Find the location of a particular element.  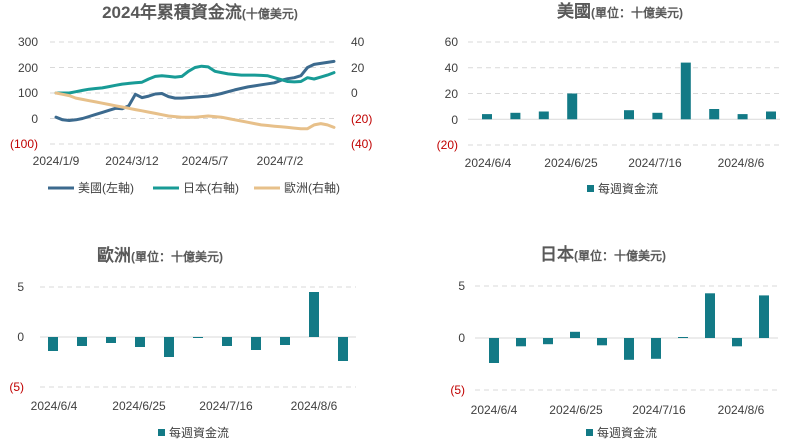

us-title-sub: (單位：十億美元) is located at coordinates (637, 12).